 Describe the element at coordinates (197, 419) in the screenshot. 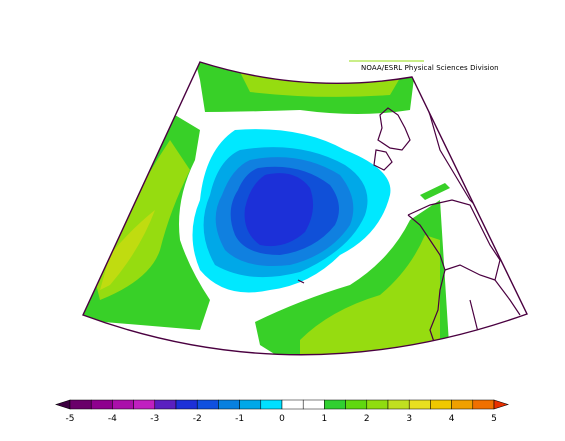

I see `colorbar-tick-label: -2` at that location.